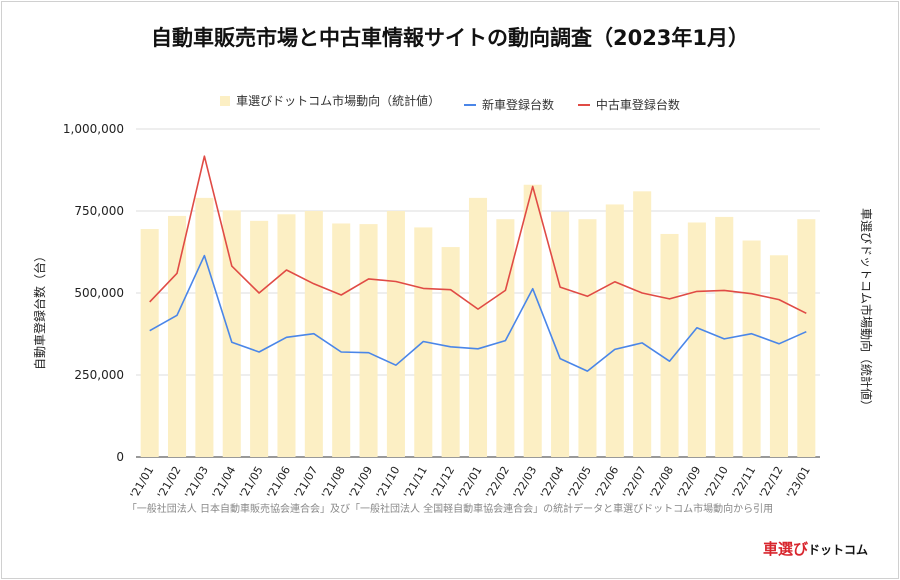 The image size is (900, 580). Describe the element at coordinates (278, 482) in the screenshot. I see `x-tick-label: '21/06` at that location.